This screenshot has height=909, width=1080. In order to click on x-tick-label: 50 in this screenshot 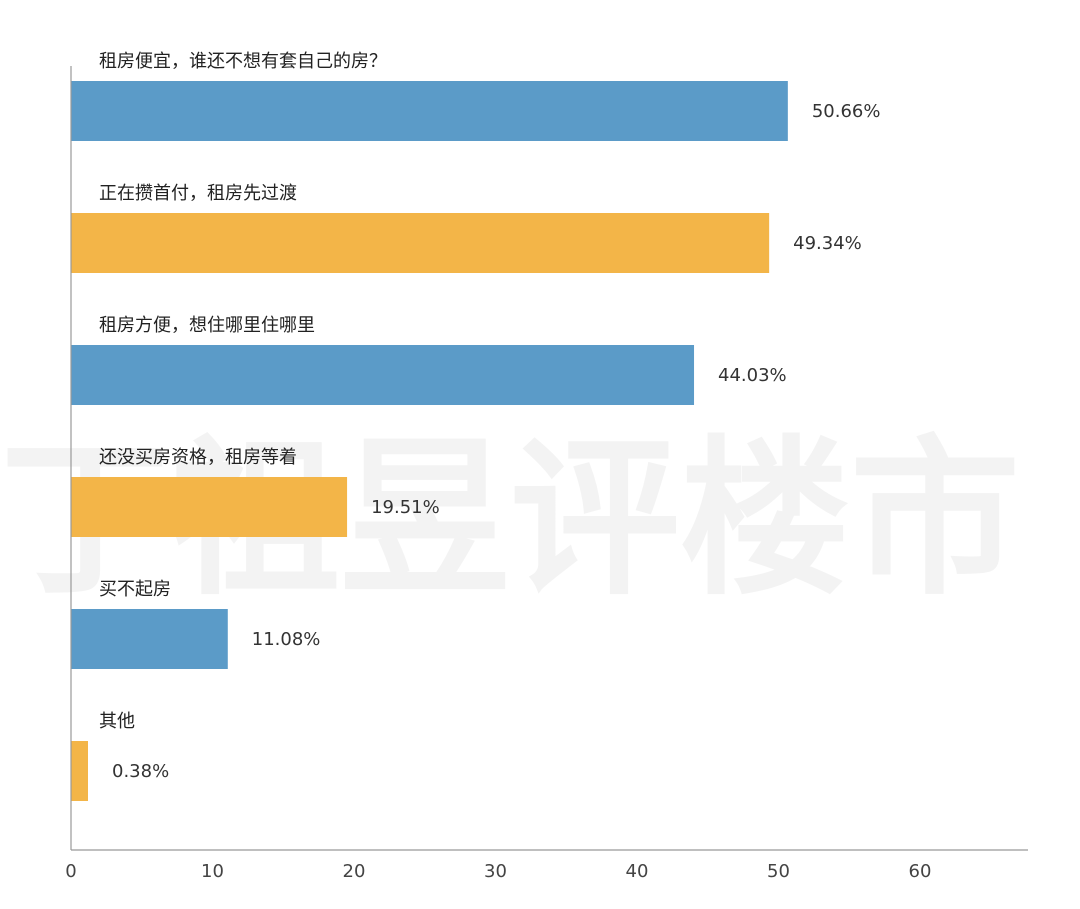, I will do `click(778, 871)`.